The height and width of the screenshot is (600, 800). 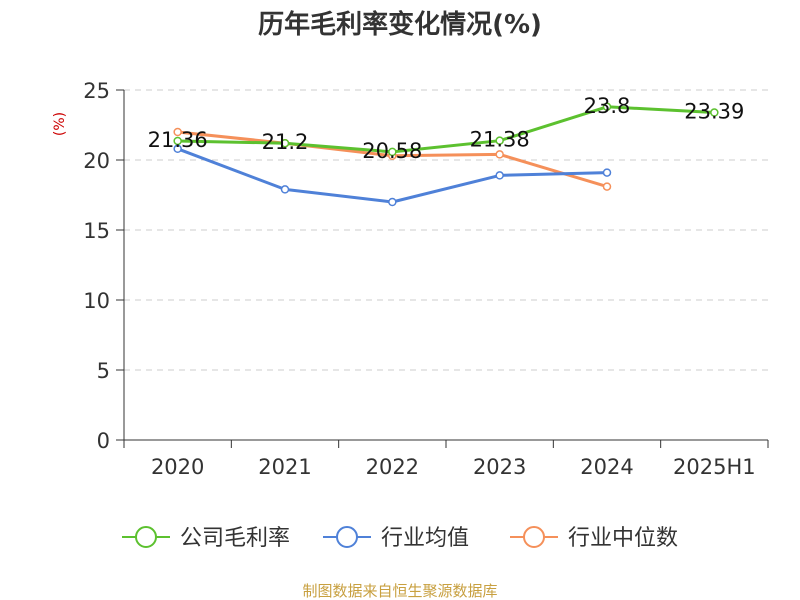 What do you see at coordinates (103, 441) in the screenshot?
I see `y-tick-label: 0` at bounding box center [103, 441].